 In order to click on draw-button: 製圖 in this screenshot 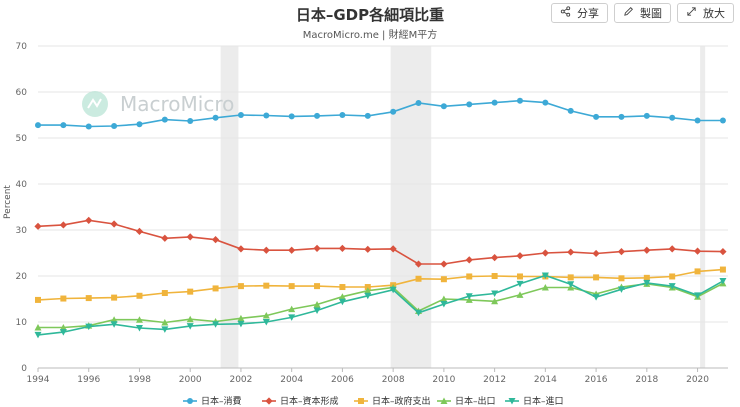, I will do `click(642, 13)`.